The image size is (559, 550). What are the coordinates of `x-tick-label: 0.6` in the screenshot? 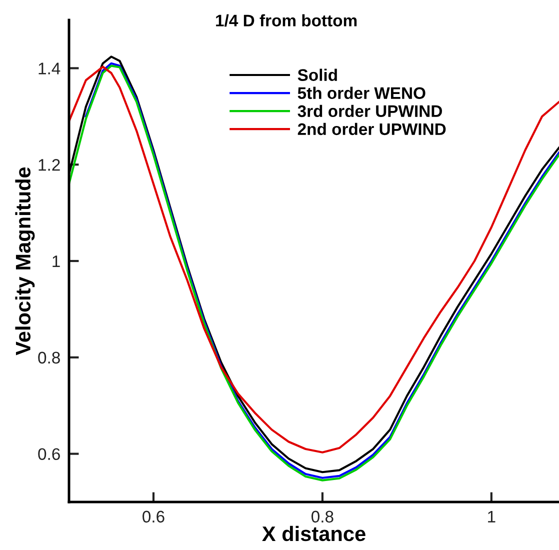 It's located at (153, 516).